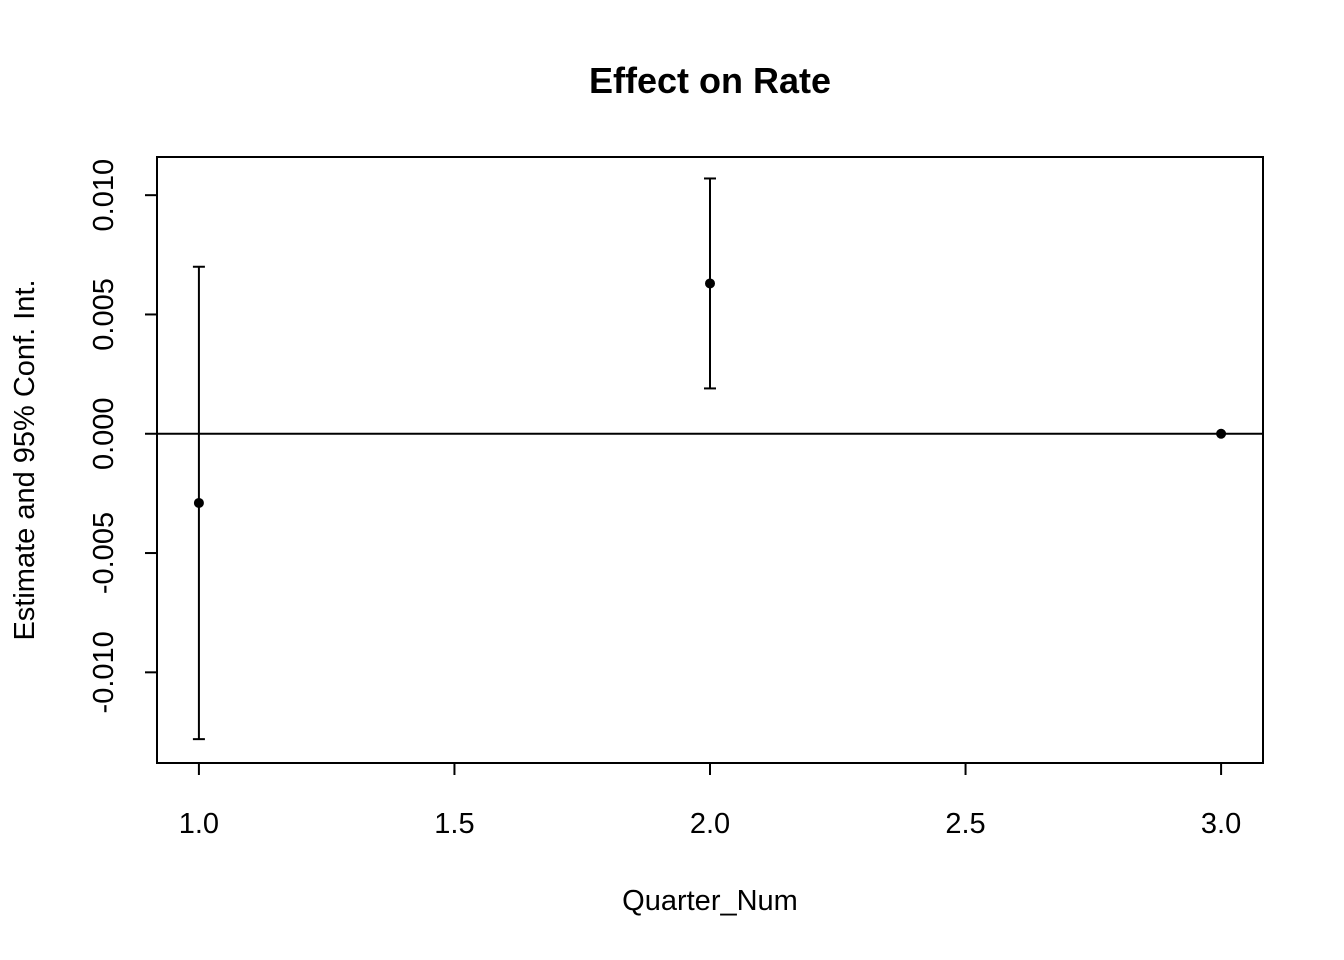 Image resolution: width=1344 pixels, height=960 pixels. What do you see at coordinates (104, 672) in the screenshot?
I see `y-tick-label: -0.010` at bounding box center [104, 672].